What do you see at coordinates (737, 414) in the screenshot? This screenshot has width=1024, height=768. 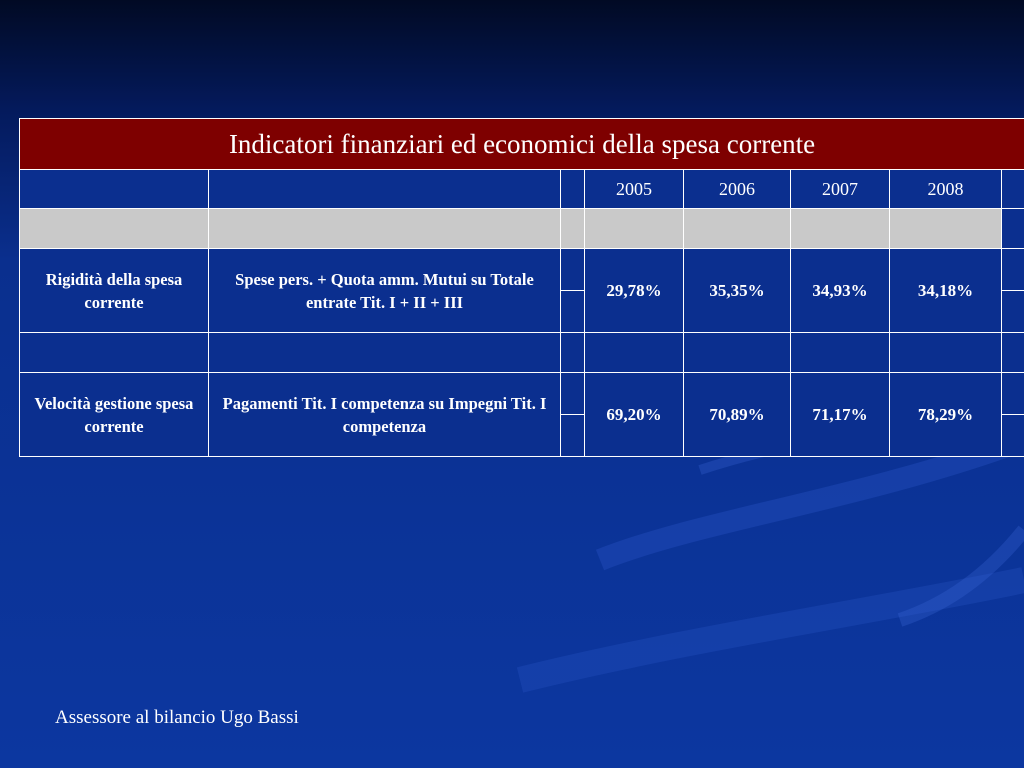 I see `value-2006: 70,89%` at bounding box center [737, 414].